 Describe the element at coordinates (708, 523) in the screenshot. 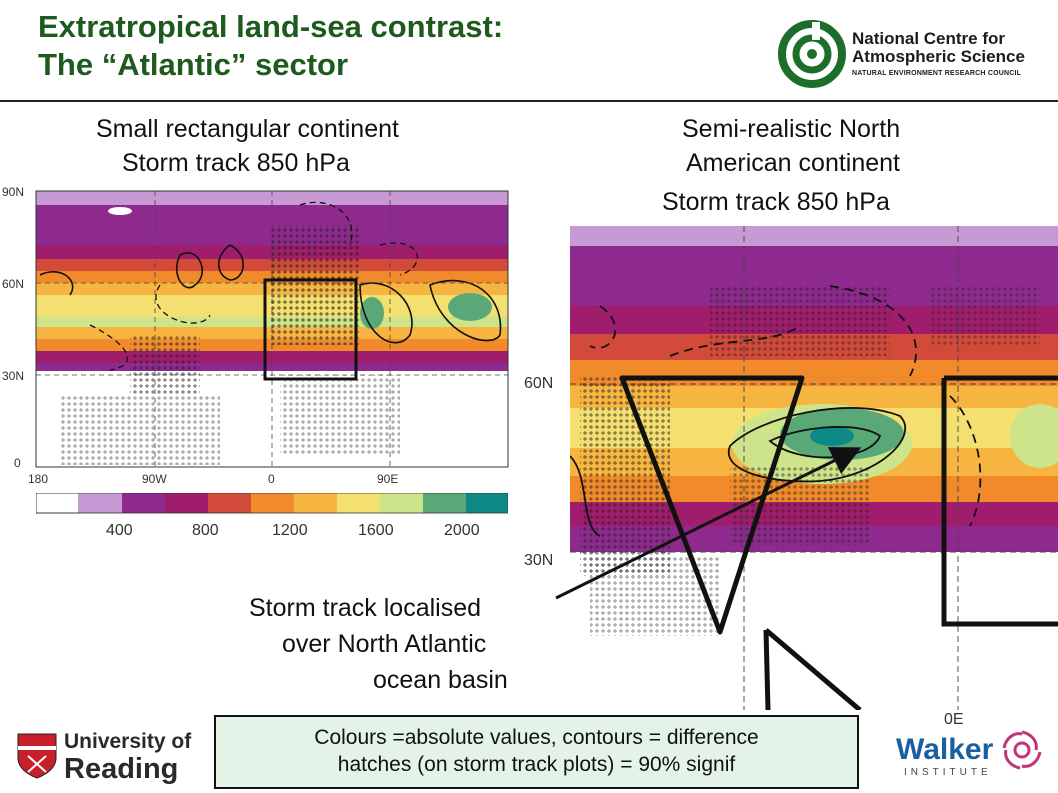

I see `annotation-arrow-icon` at that location.